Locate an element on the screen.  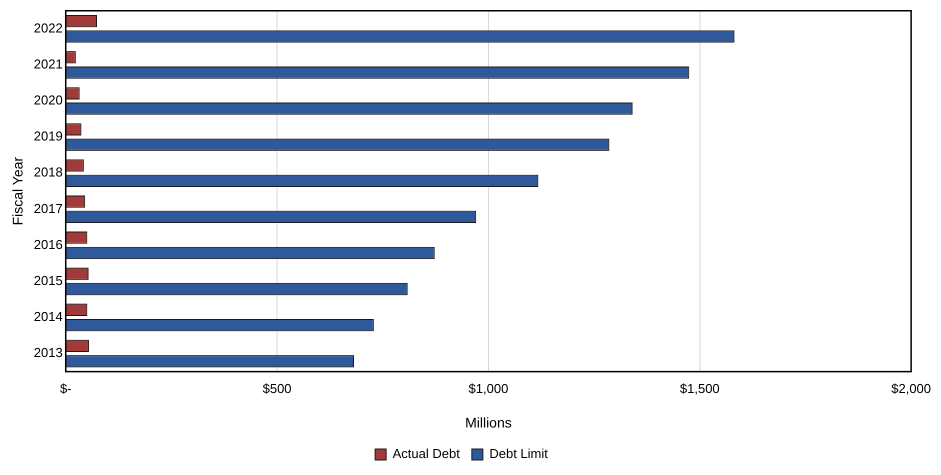
x-axis-title: Millions is located at coordinates (488, 422).